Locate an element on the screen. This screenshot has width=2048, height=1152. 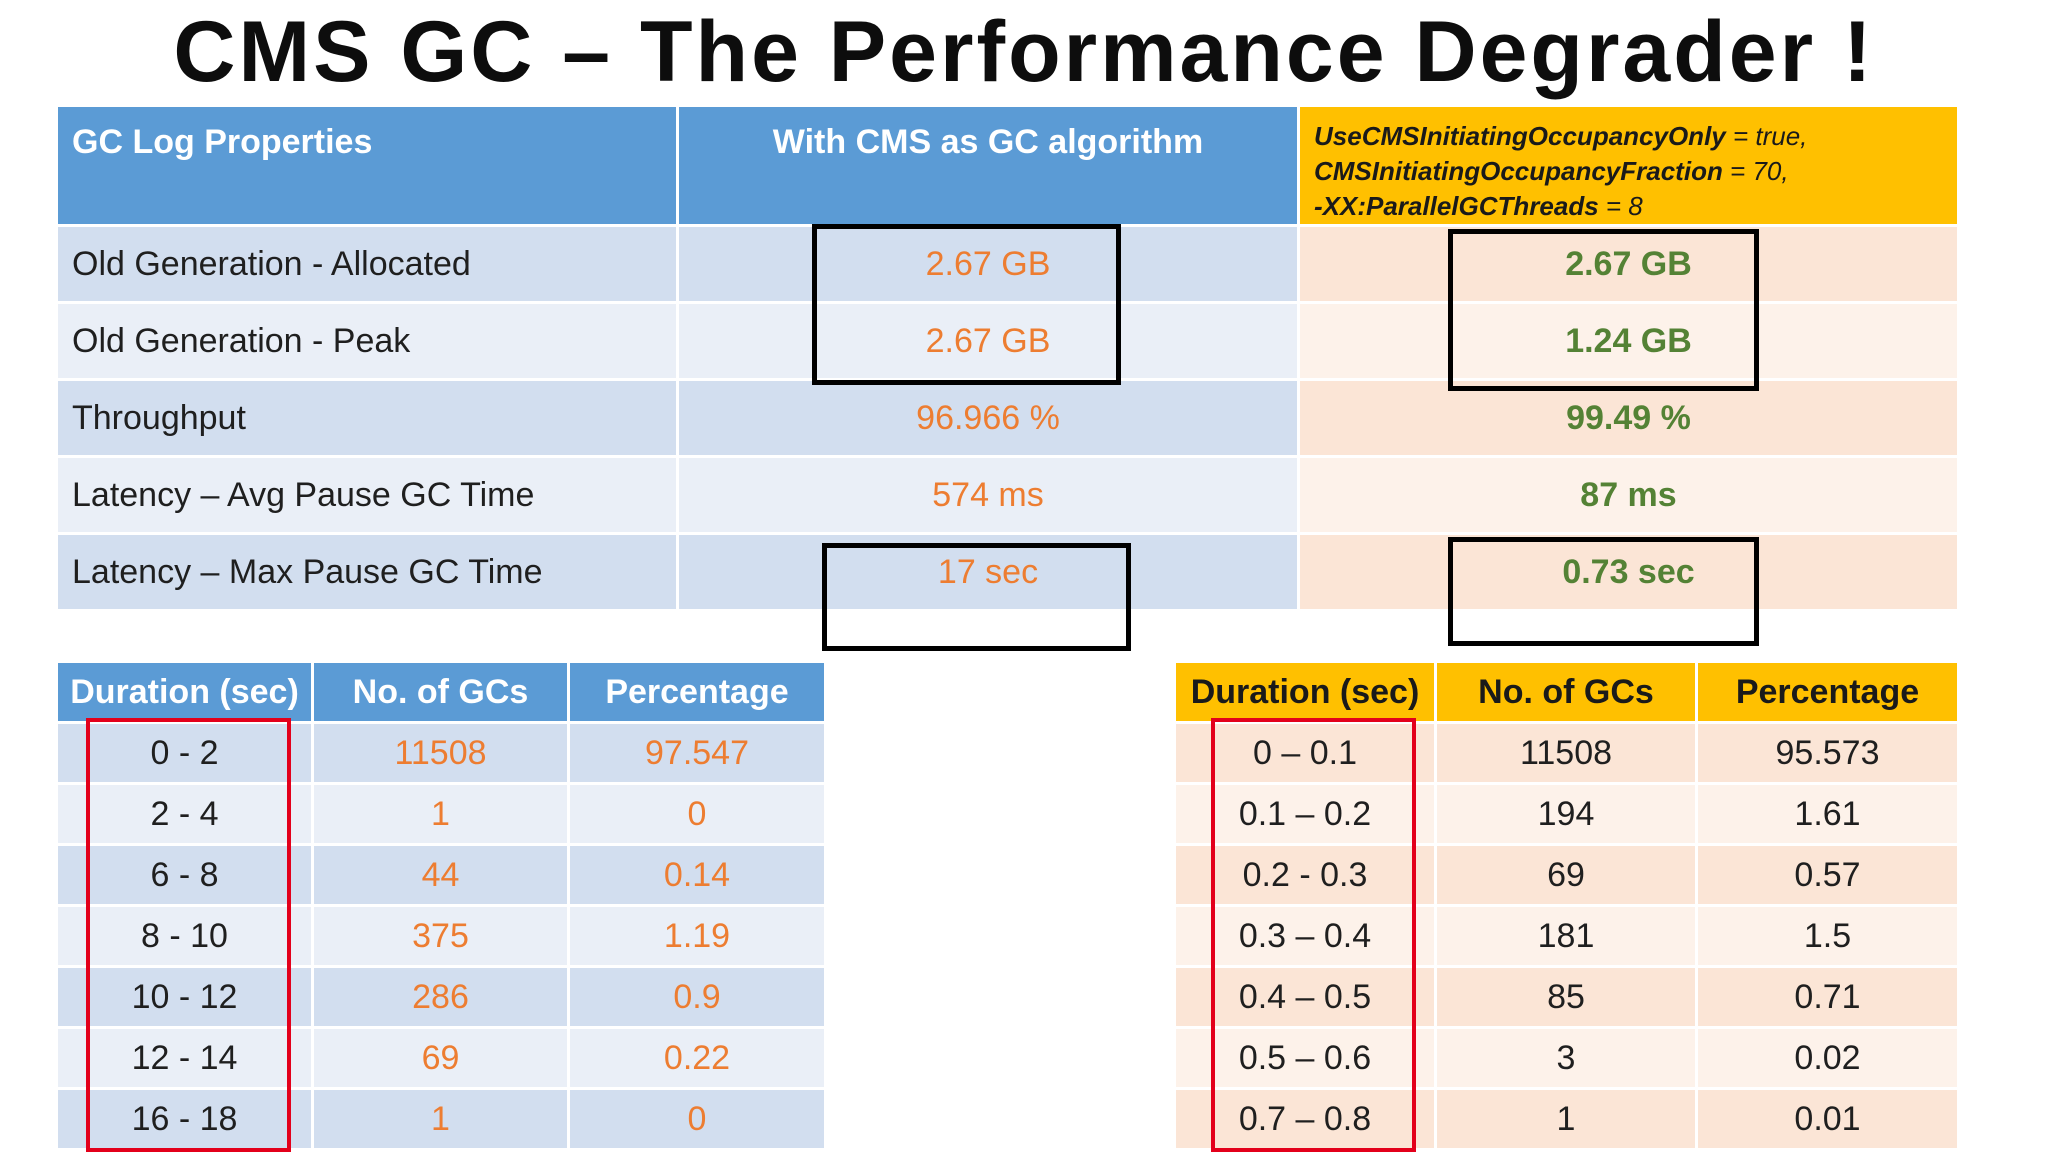
duration-cell: 0.2 - 0.3 is located at coordinates (1305, 875).